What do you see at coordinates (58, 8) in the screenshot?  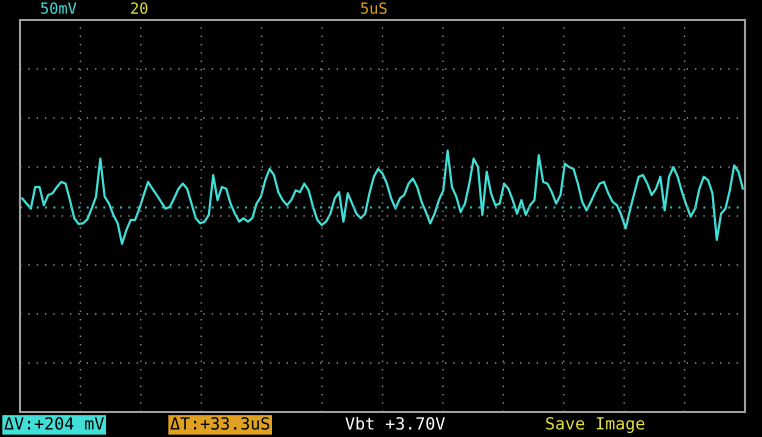 I see `text: 50mV` at bounding box center [58, 8].